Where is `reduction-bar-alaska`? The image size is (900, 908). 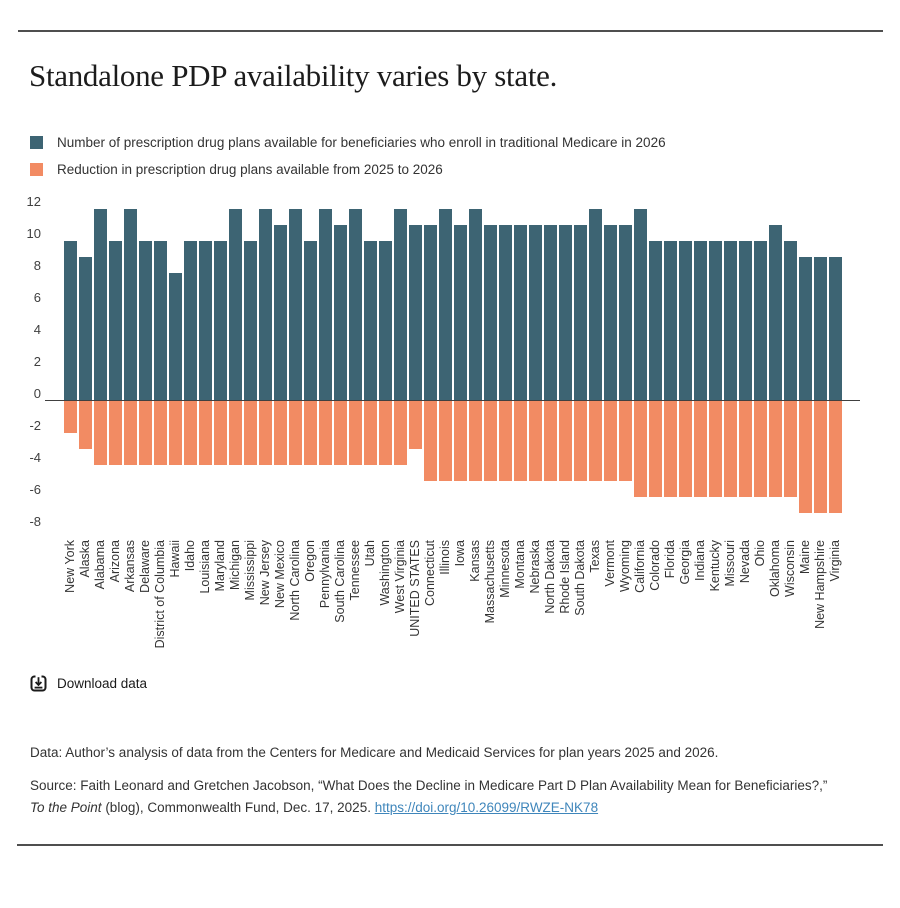 reduction-bar-alaska is located at coordinates (85, 425).